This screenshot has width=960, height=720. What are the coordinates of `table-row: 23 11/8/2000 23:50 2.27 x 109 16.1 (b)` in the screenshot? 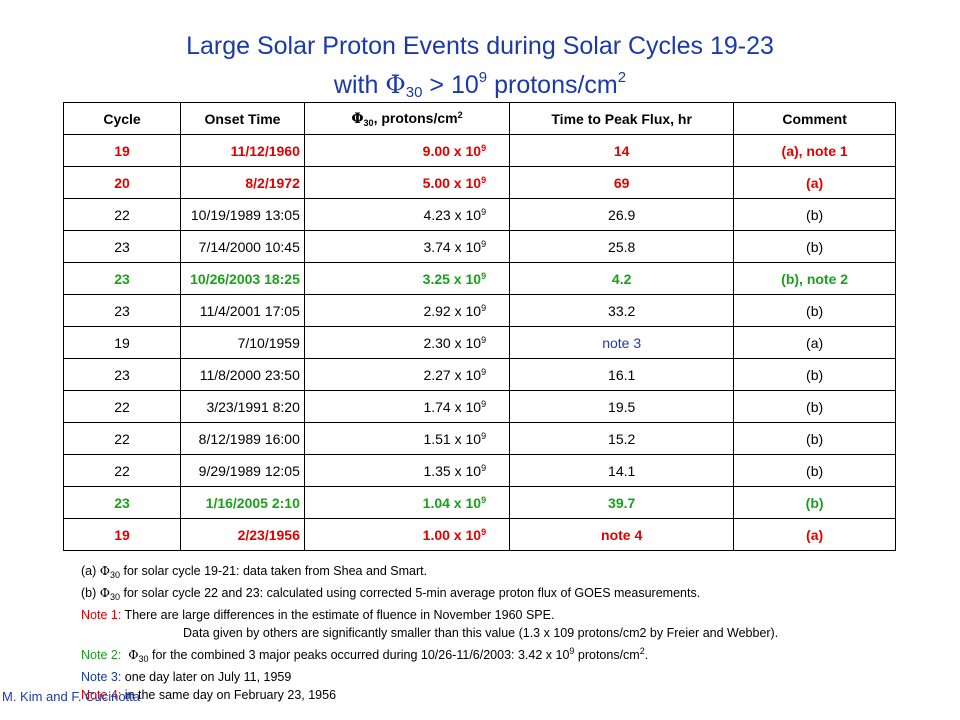 It's located at (479, 374).